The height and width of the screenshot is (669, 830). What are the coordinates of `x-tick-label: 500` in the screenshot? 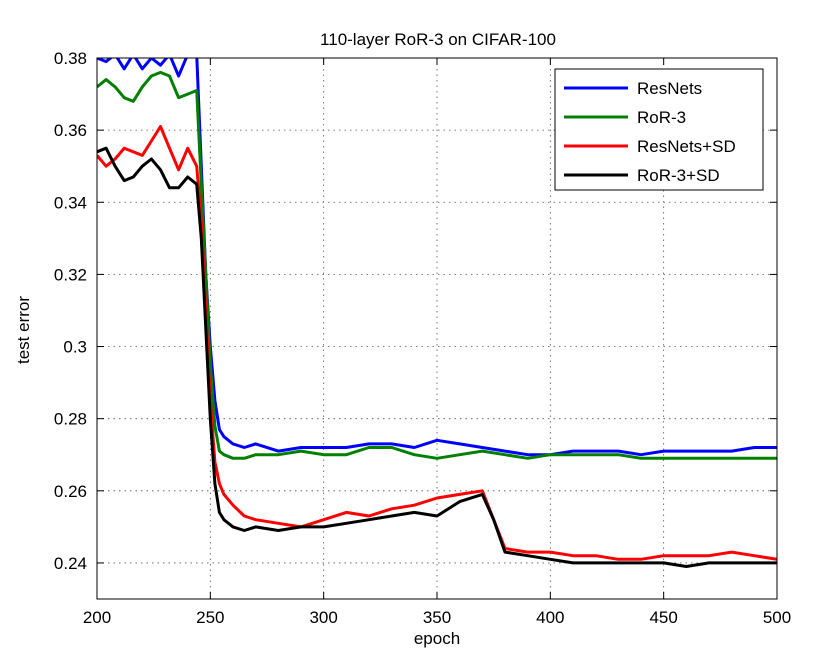 It's located at (777, 617).